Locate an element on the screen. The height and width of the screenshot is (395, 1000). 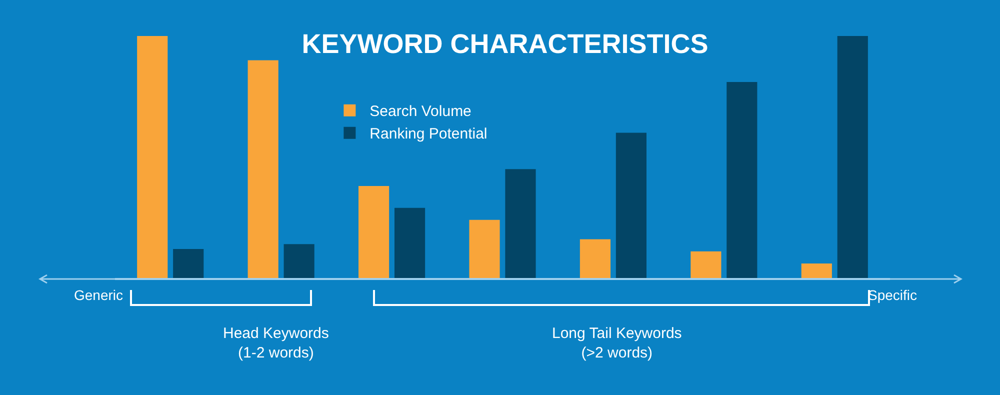
text: Generic is located at coordinates (99, 295).